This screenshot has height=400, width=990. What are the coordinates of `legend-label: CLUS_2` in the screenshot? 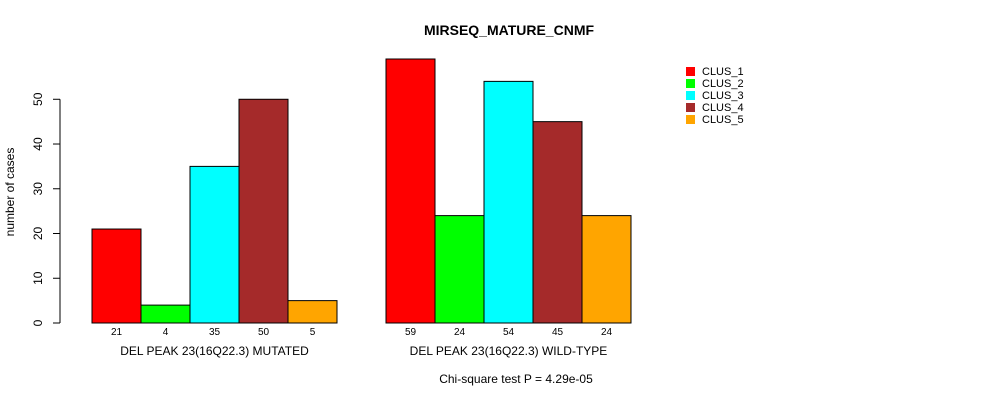 It's located at (723, 84).